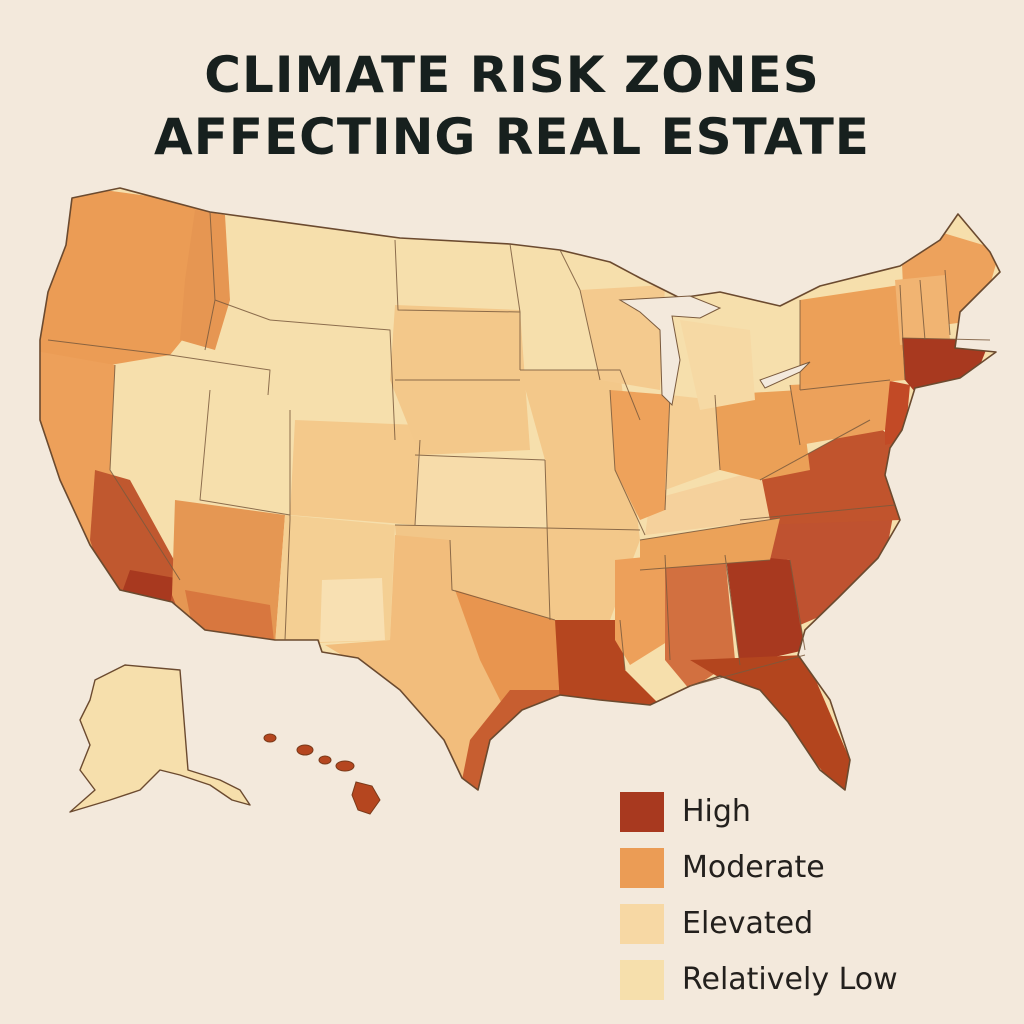 The height and width of the screenshot is (1024, 1024). What do you see at coordinates (700, 622) in the screenshot?
I see `region-alabama` at bounding box center [700, 622].